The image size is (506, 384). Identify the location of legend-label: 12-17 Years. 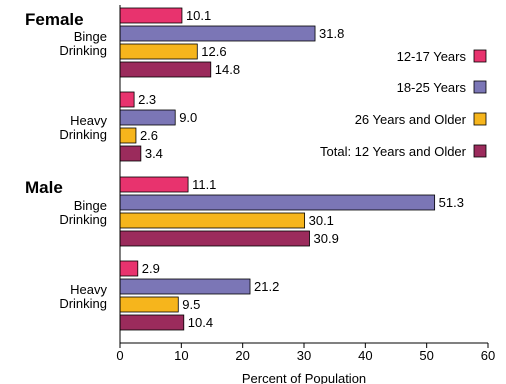
(432, 56).